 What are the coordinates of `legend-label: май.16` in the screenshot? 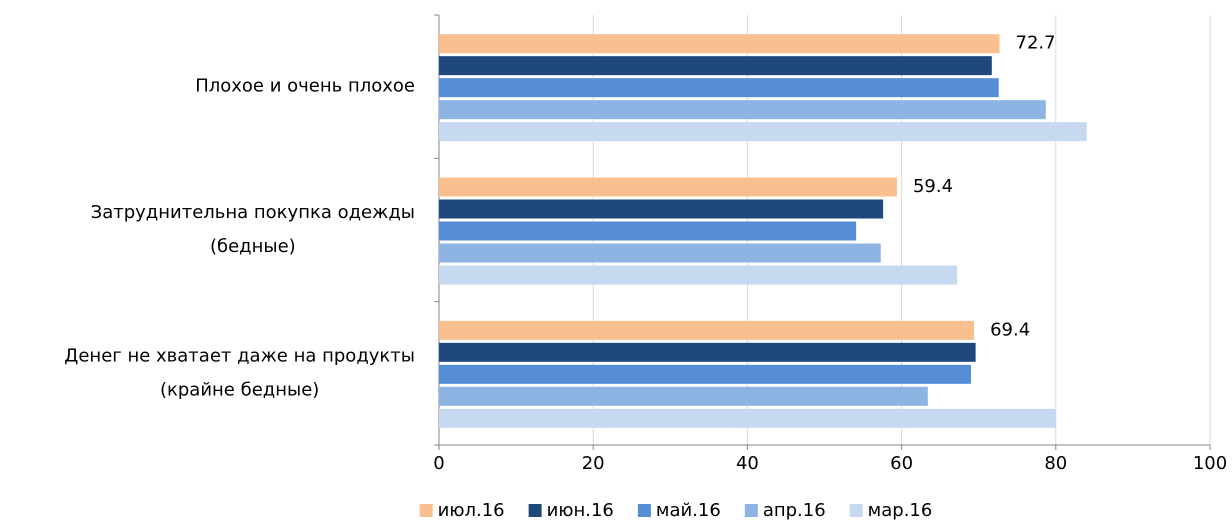 It's located at (688, 510).